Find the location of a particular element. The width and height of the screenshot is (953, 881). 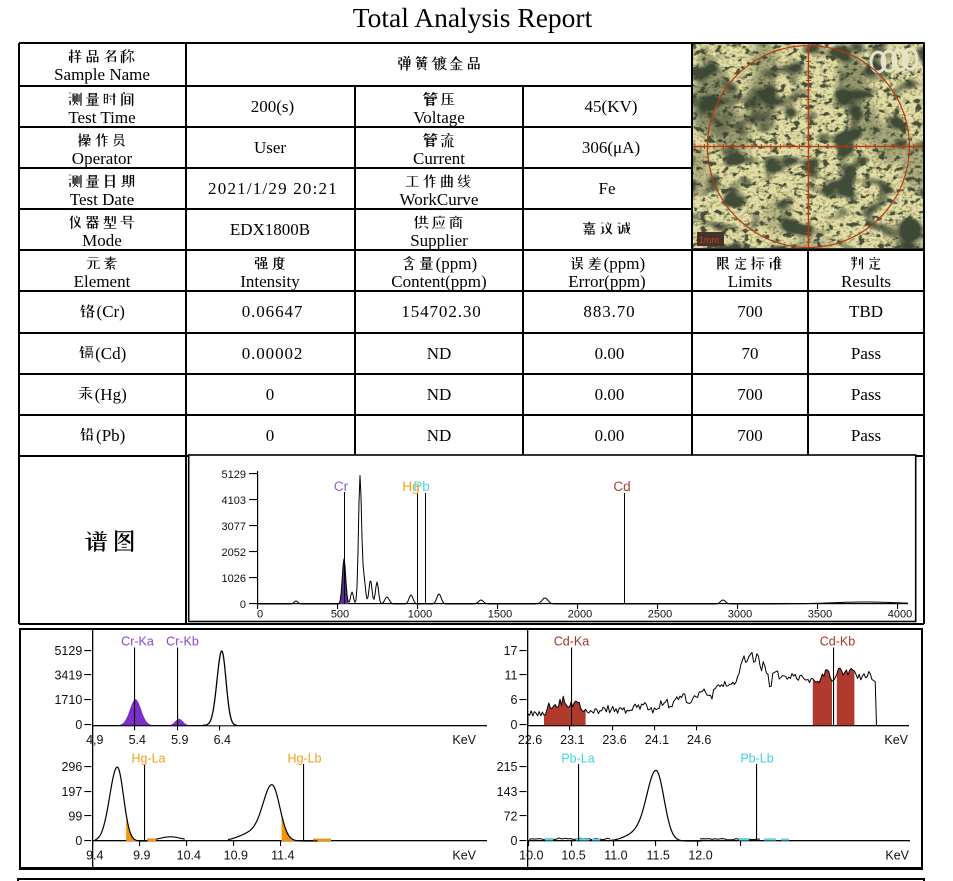

svg-text: 1710 is located at coordinates (68, 700).